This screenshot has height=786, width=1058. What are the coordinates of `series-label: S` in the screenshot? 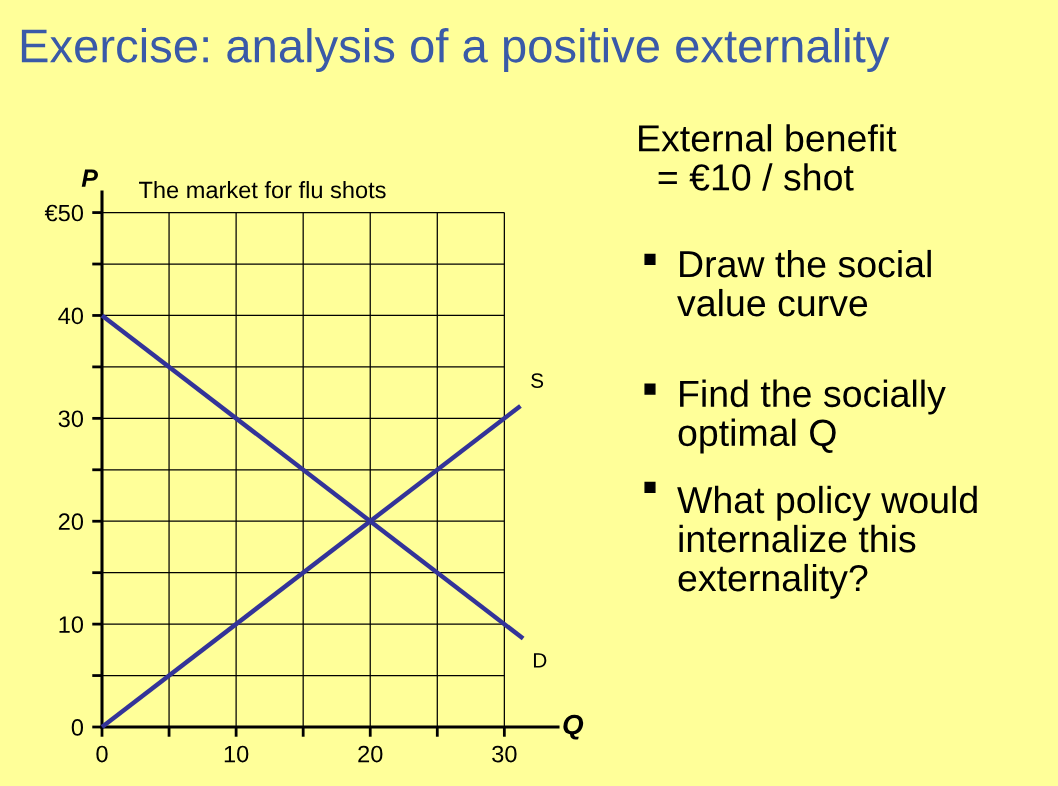 It's located at (537, 380).